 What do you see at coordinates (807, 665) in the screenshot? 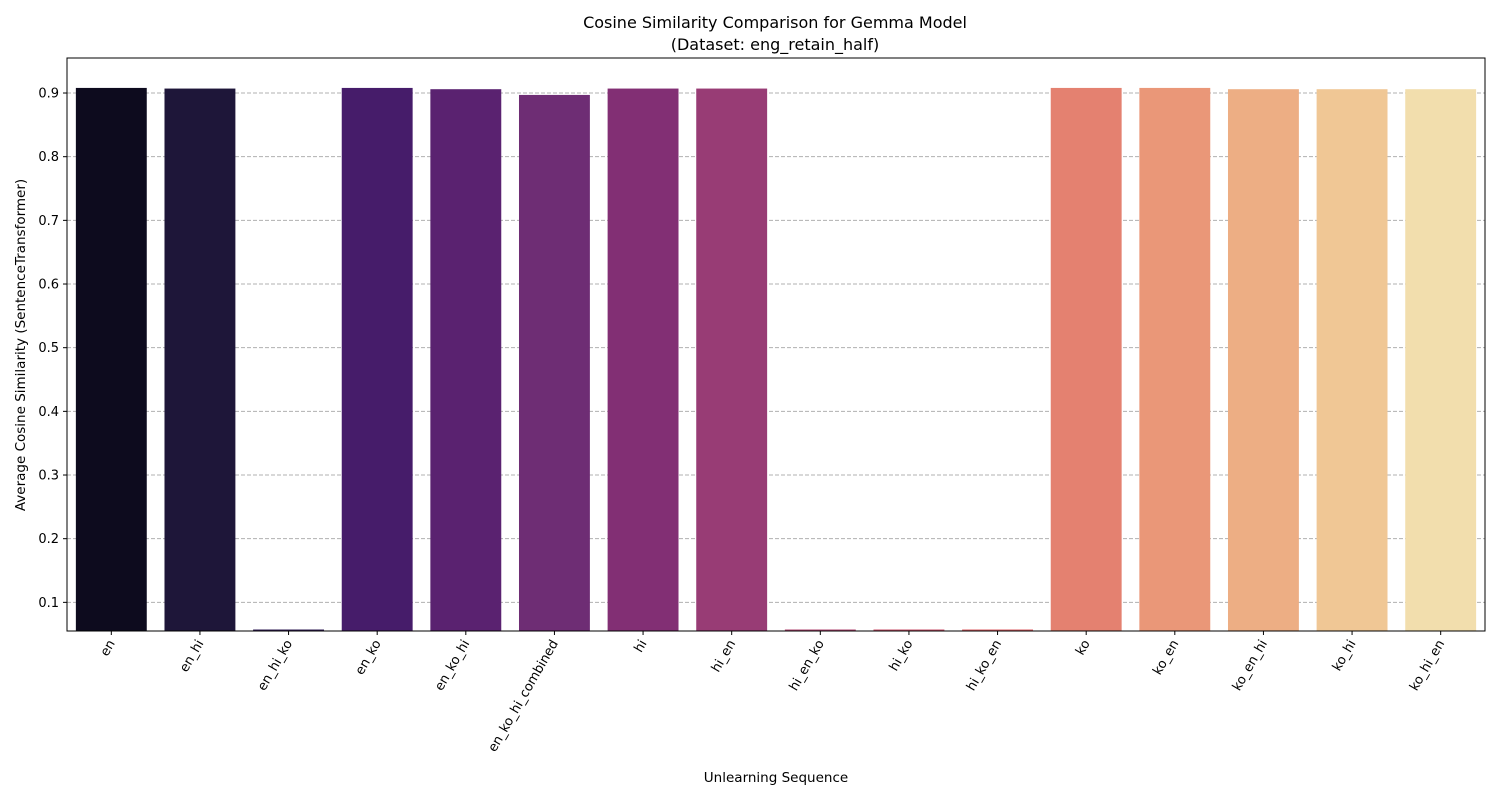
I see `x-tick-label: hi_en_ko` at bounding box center [807, 665].